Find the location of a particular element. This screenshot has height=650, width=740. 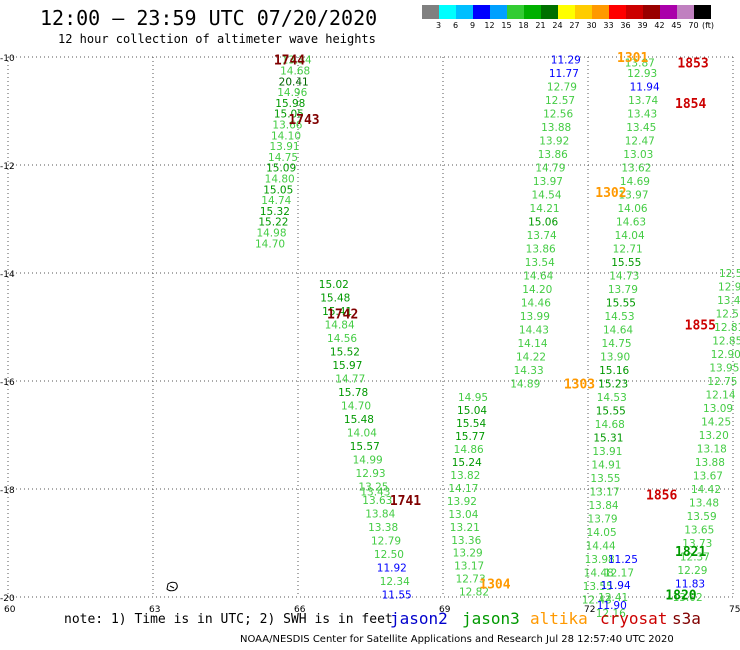

pass-number-label: 1744 is located at coordinates (289, 61).